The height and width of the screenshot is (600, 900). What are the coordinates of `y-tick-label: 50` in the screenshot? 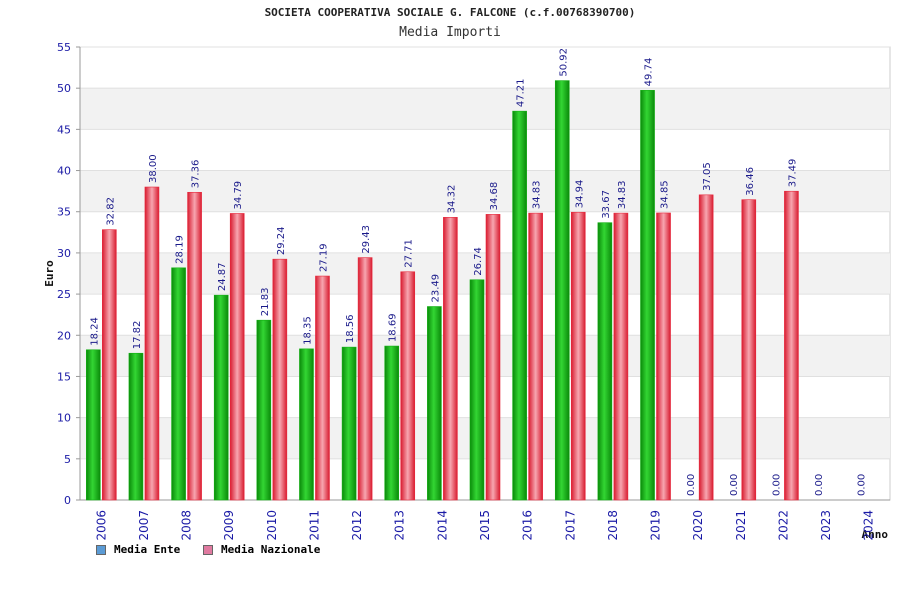 It's located at (64, 88).